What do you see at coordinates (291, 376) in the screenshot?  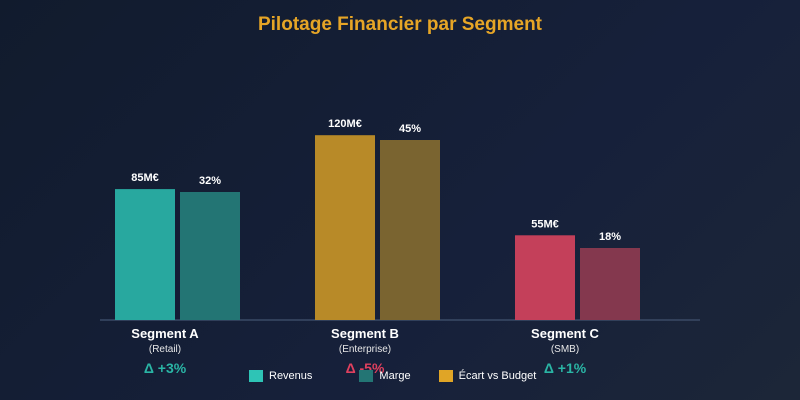 I see `legend-label: Revenus` at bounding box center [291, 376].